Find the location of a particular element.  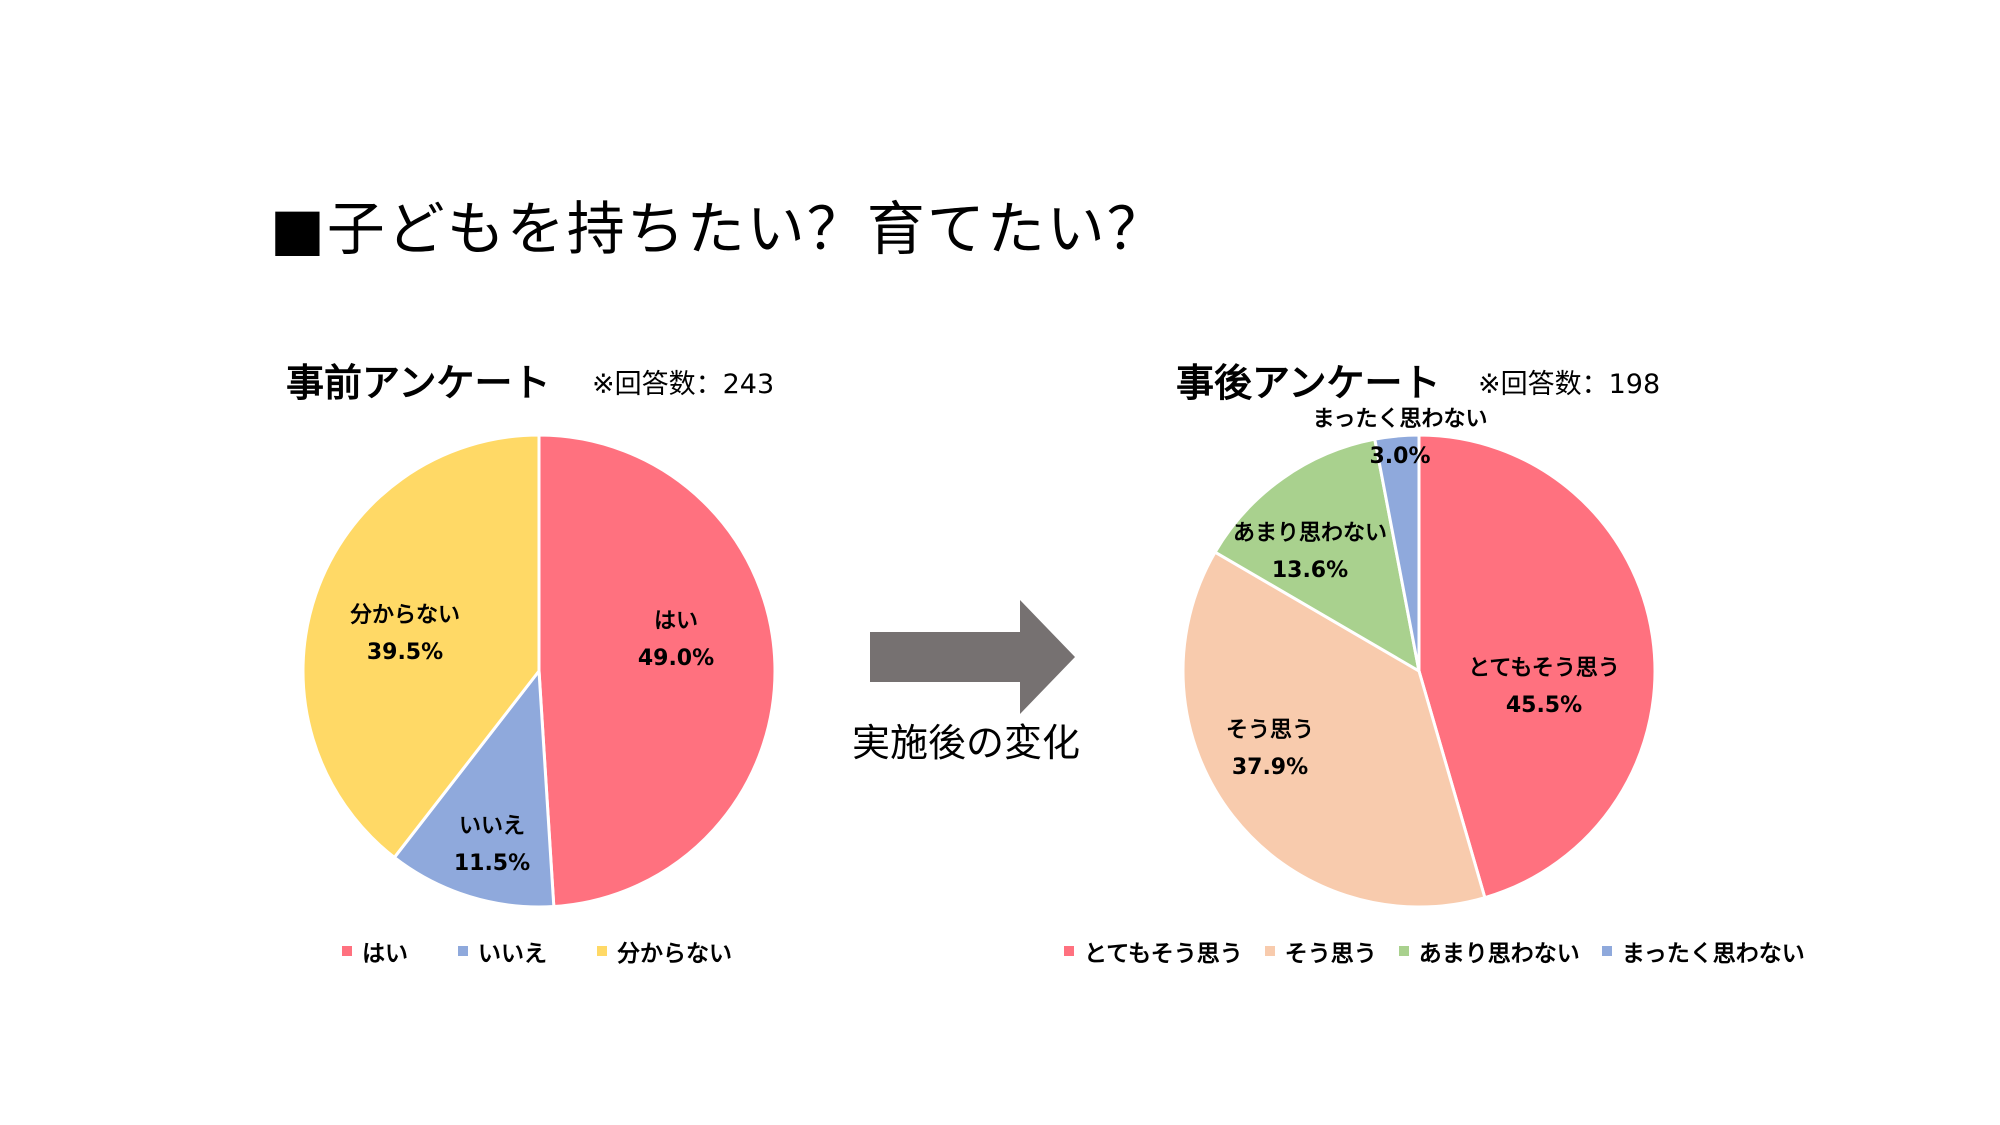

data-label-category: 分からない is located at coordinates (405, 615).